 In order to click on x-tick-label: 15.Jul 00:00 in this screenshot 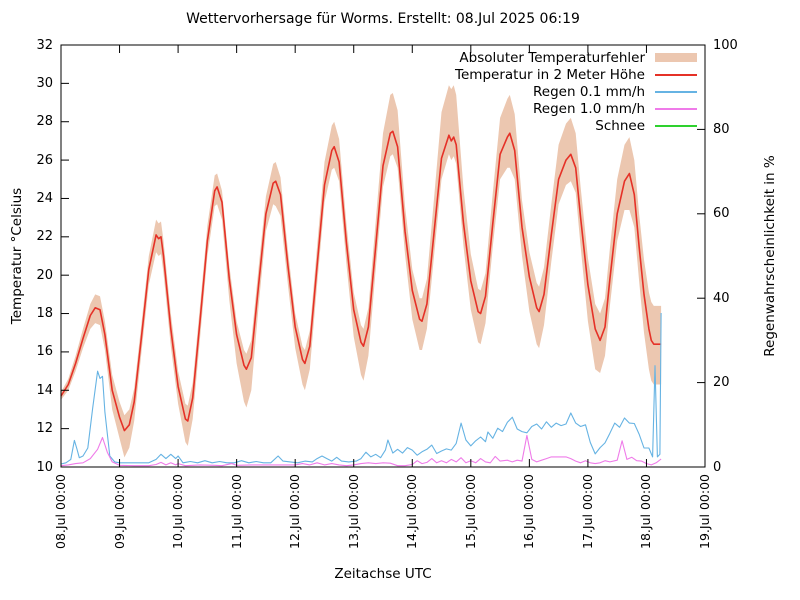, I will do `click(470, 511)`.